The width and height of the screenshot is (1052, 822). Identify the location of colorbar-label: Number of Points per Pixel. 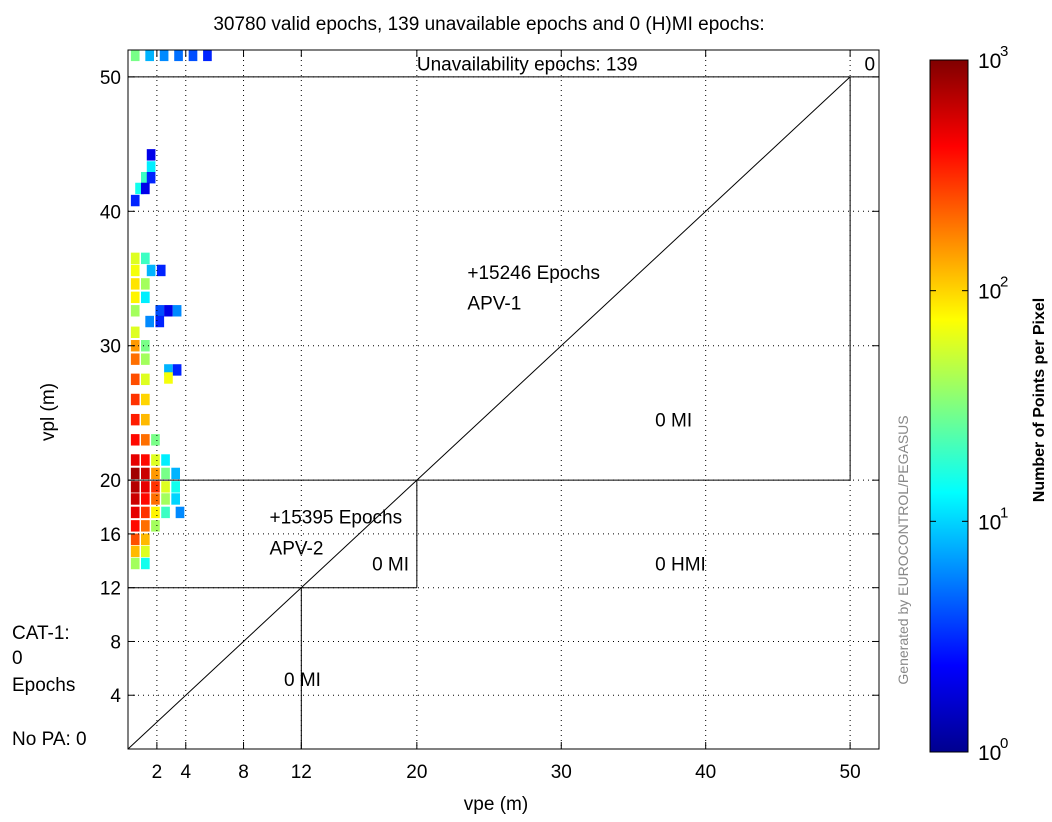
(1039, 400).